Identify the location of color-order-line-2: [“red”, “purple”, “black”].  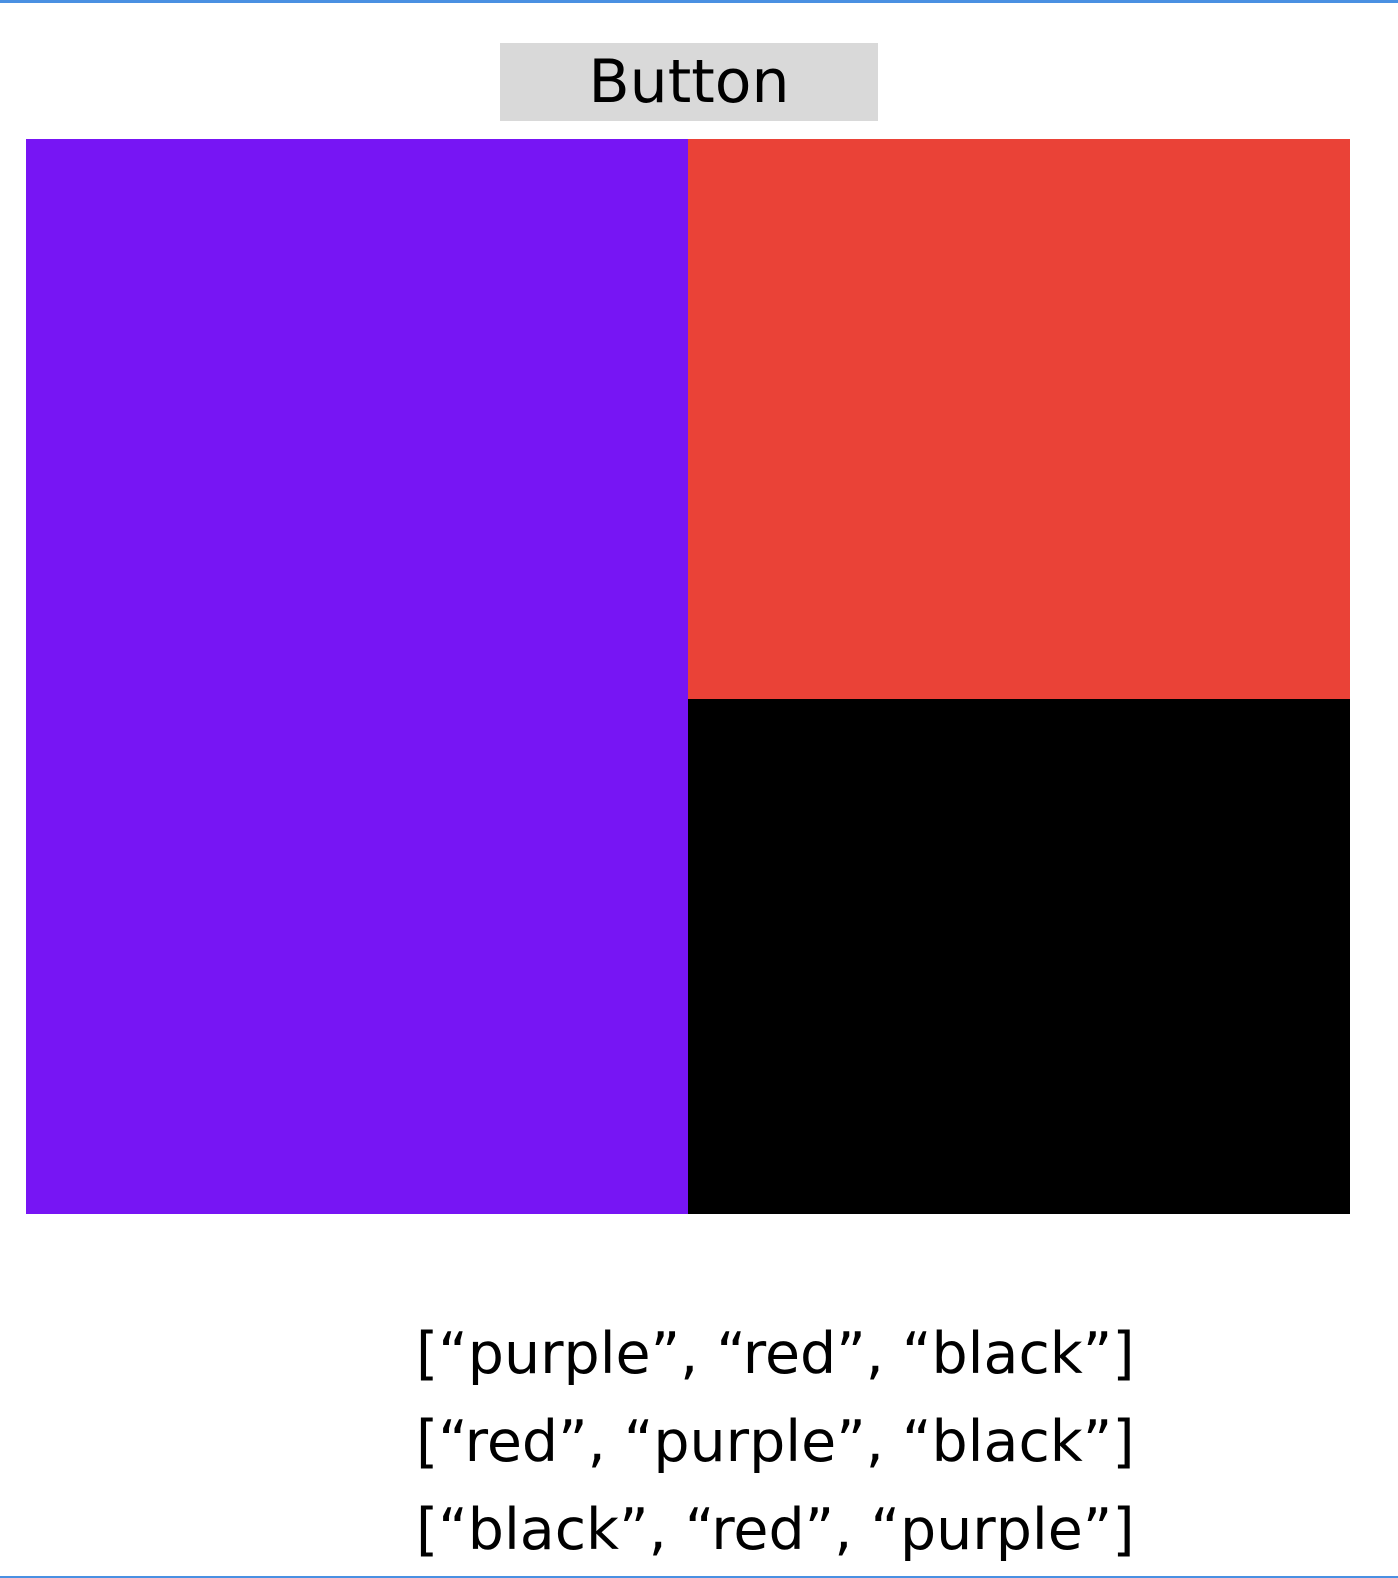
(775, 1442).